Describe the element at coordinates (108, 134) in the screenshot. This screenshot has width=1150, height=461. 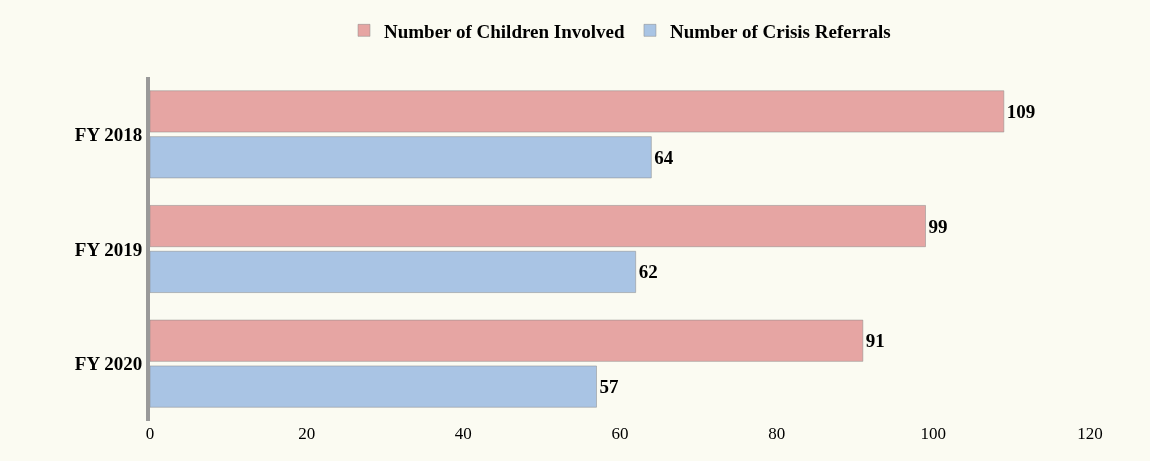
I see `y-tick-label: FY 2018` at that location.